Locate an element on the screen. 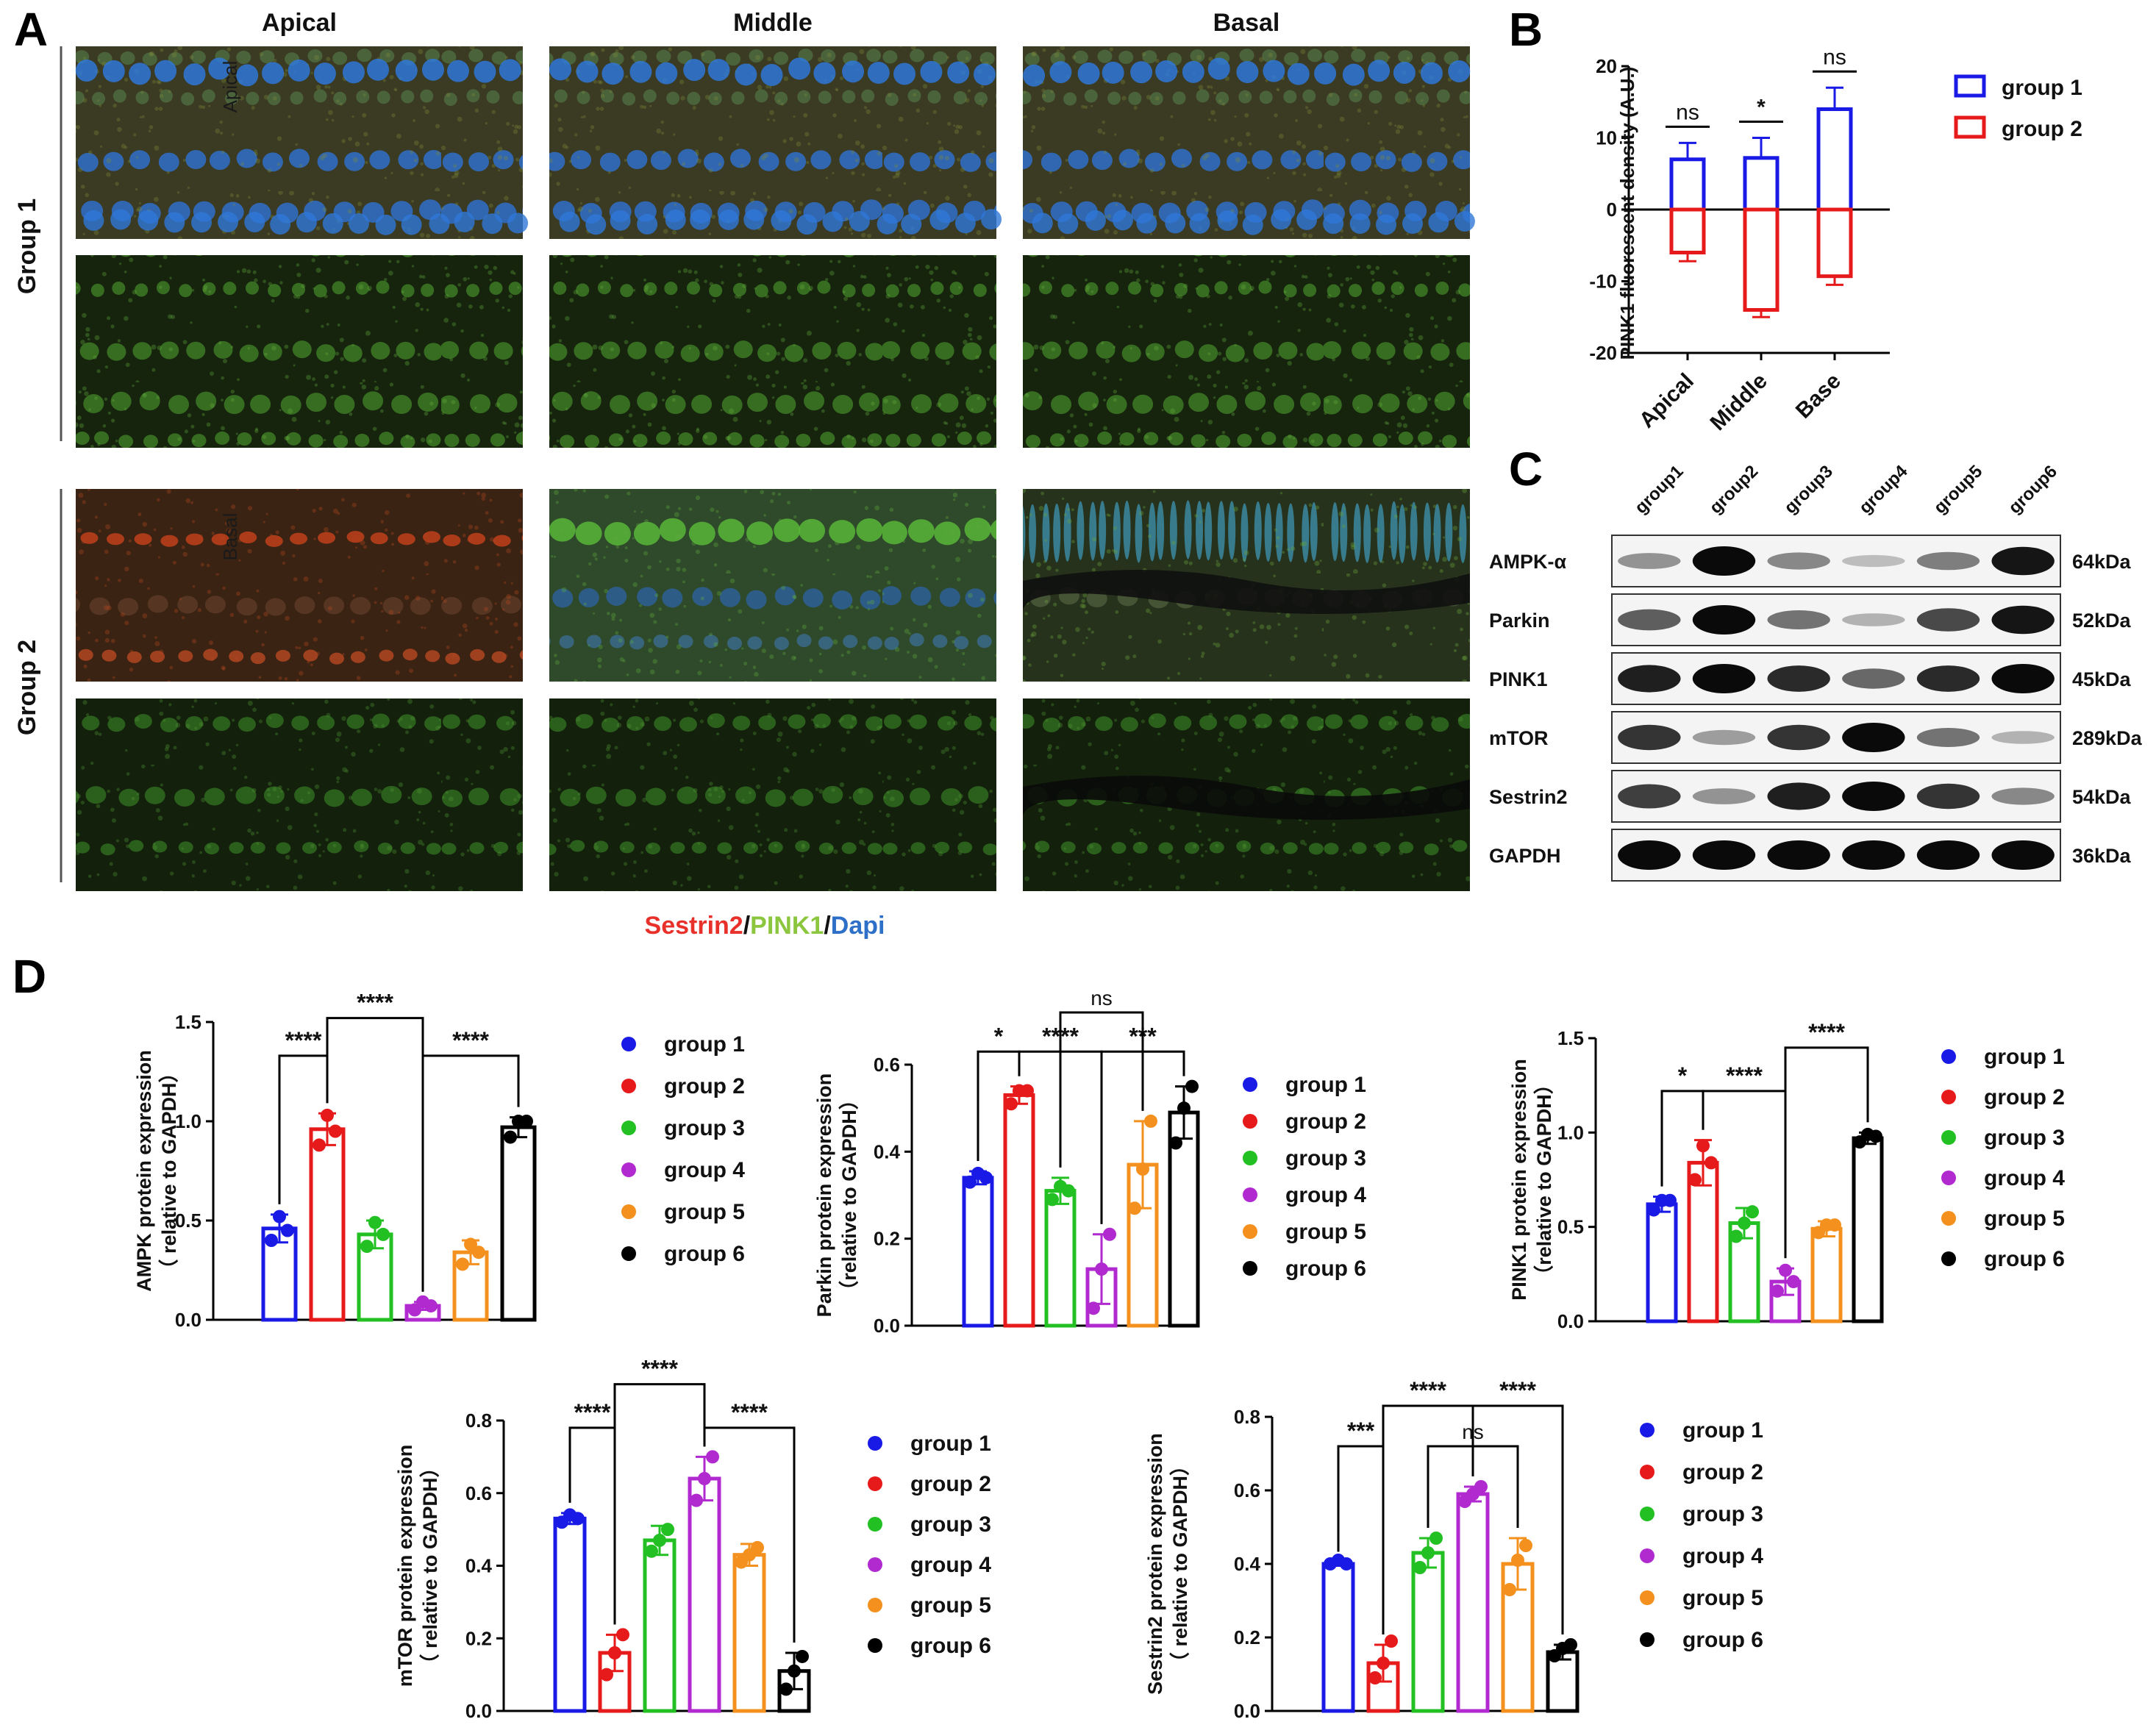 The image size is (2156, 1733). x-tick-label-base: Base is located at coordinates (1819, 396).